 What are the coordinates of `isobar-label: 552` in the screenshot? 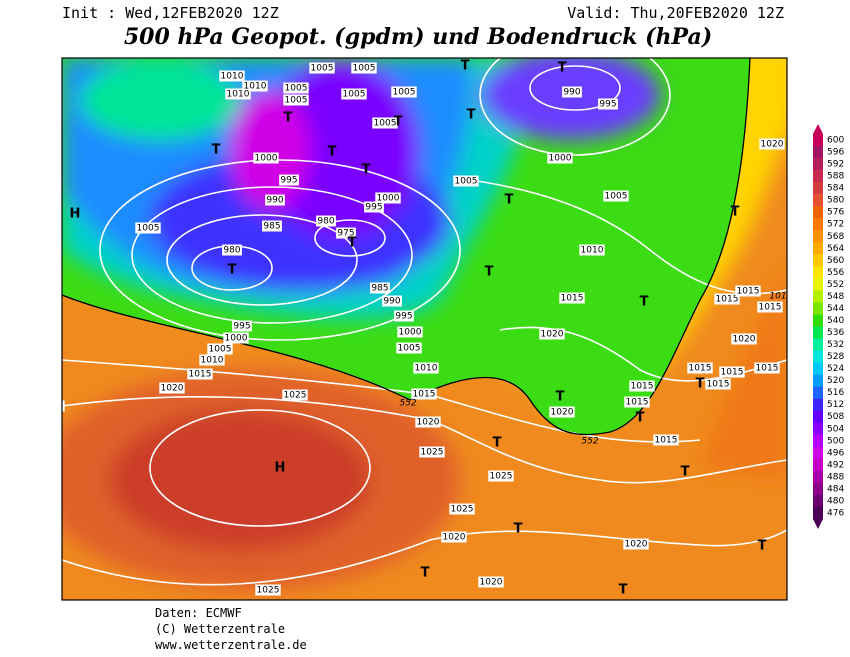 It's located at (589, 442).